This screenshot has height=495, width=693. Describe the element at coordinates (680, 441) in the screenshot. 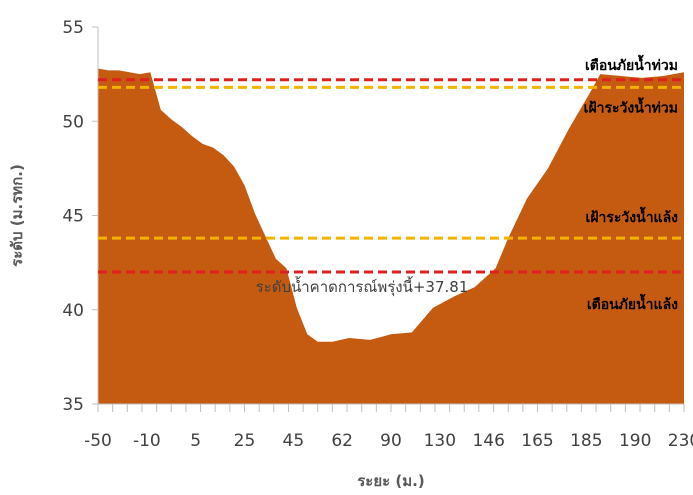

I see `x-tick-label: 230` at that location.